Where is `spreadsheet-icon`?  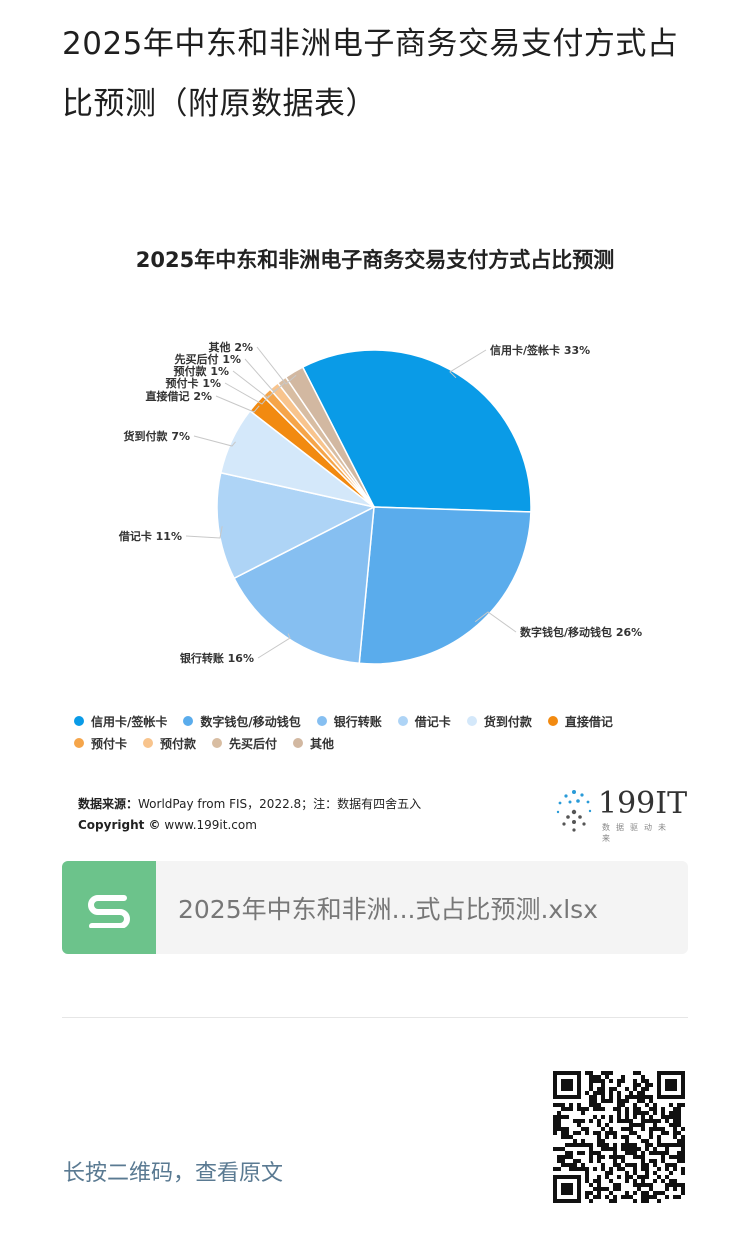
spreadsheet-icon is located at coordinates (109, 907).